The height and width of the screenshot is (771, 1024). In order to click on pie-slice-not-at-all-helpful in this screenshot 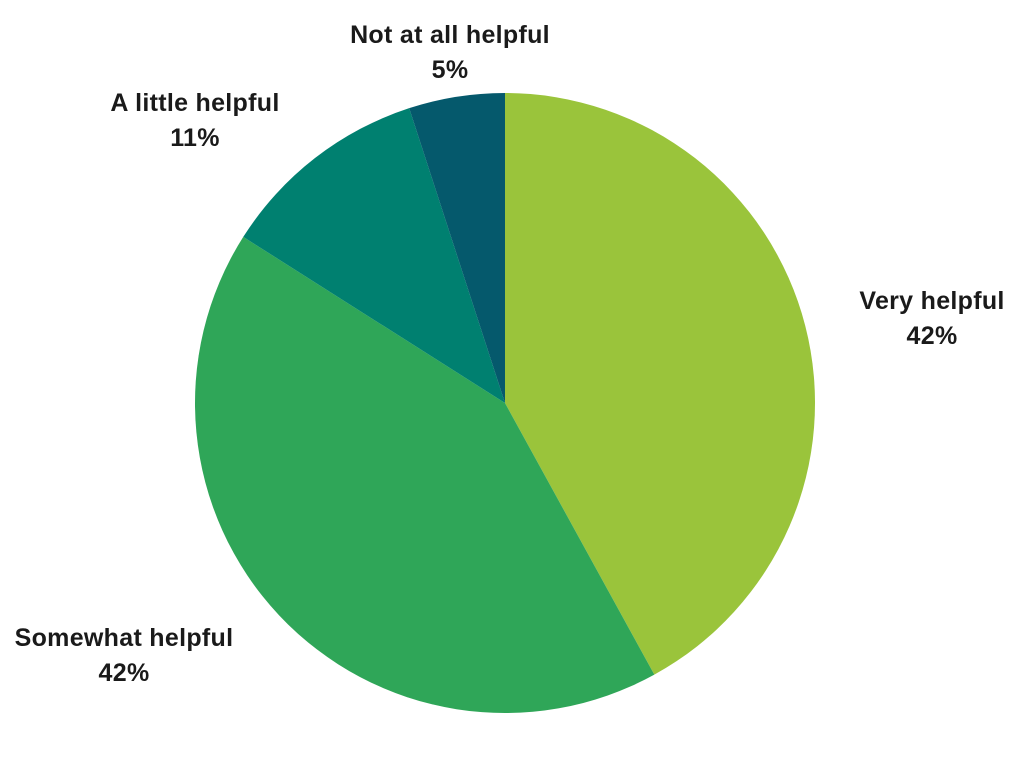, I will do `click(457, 248)`.